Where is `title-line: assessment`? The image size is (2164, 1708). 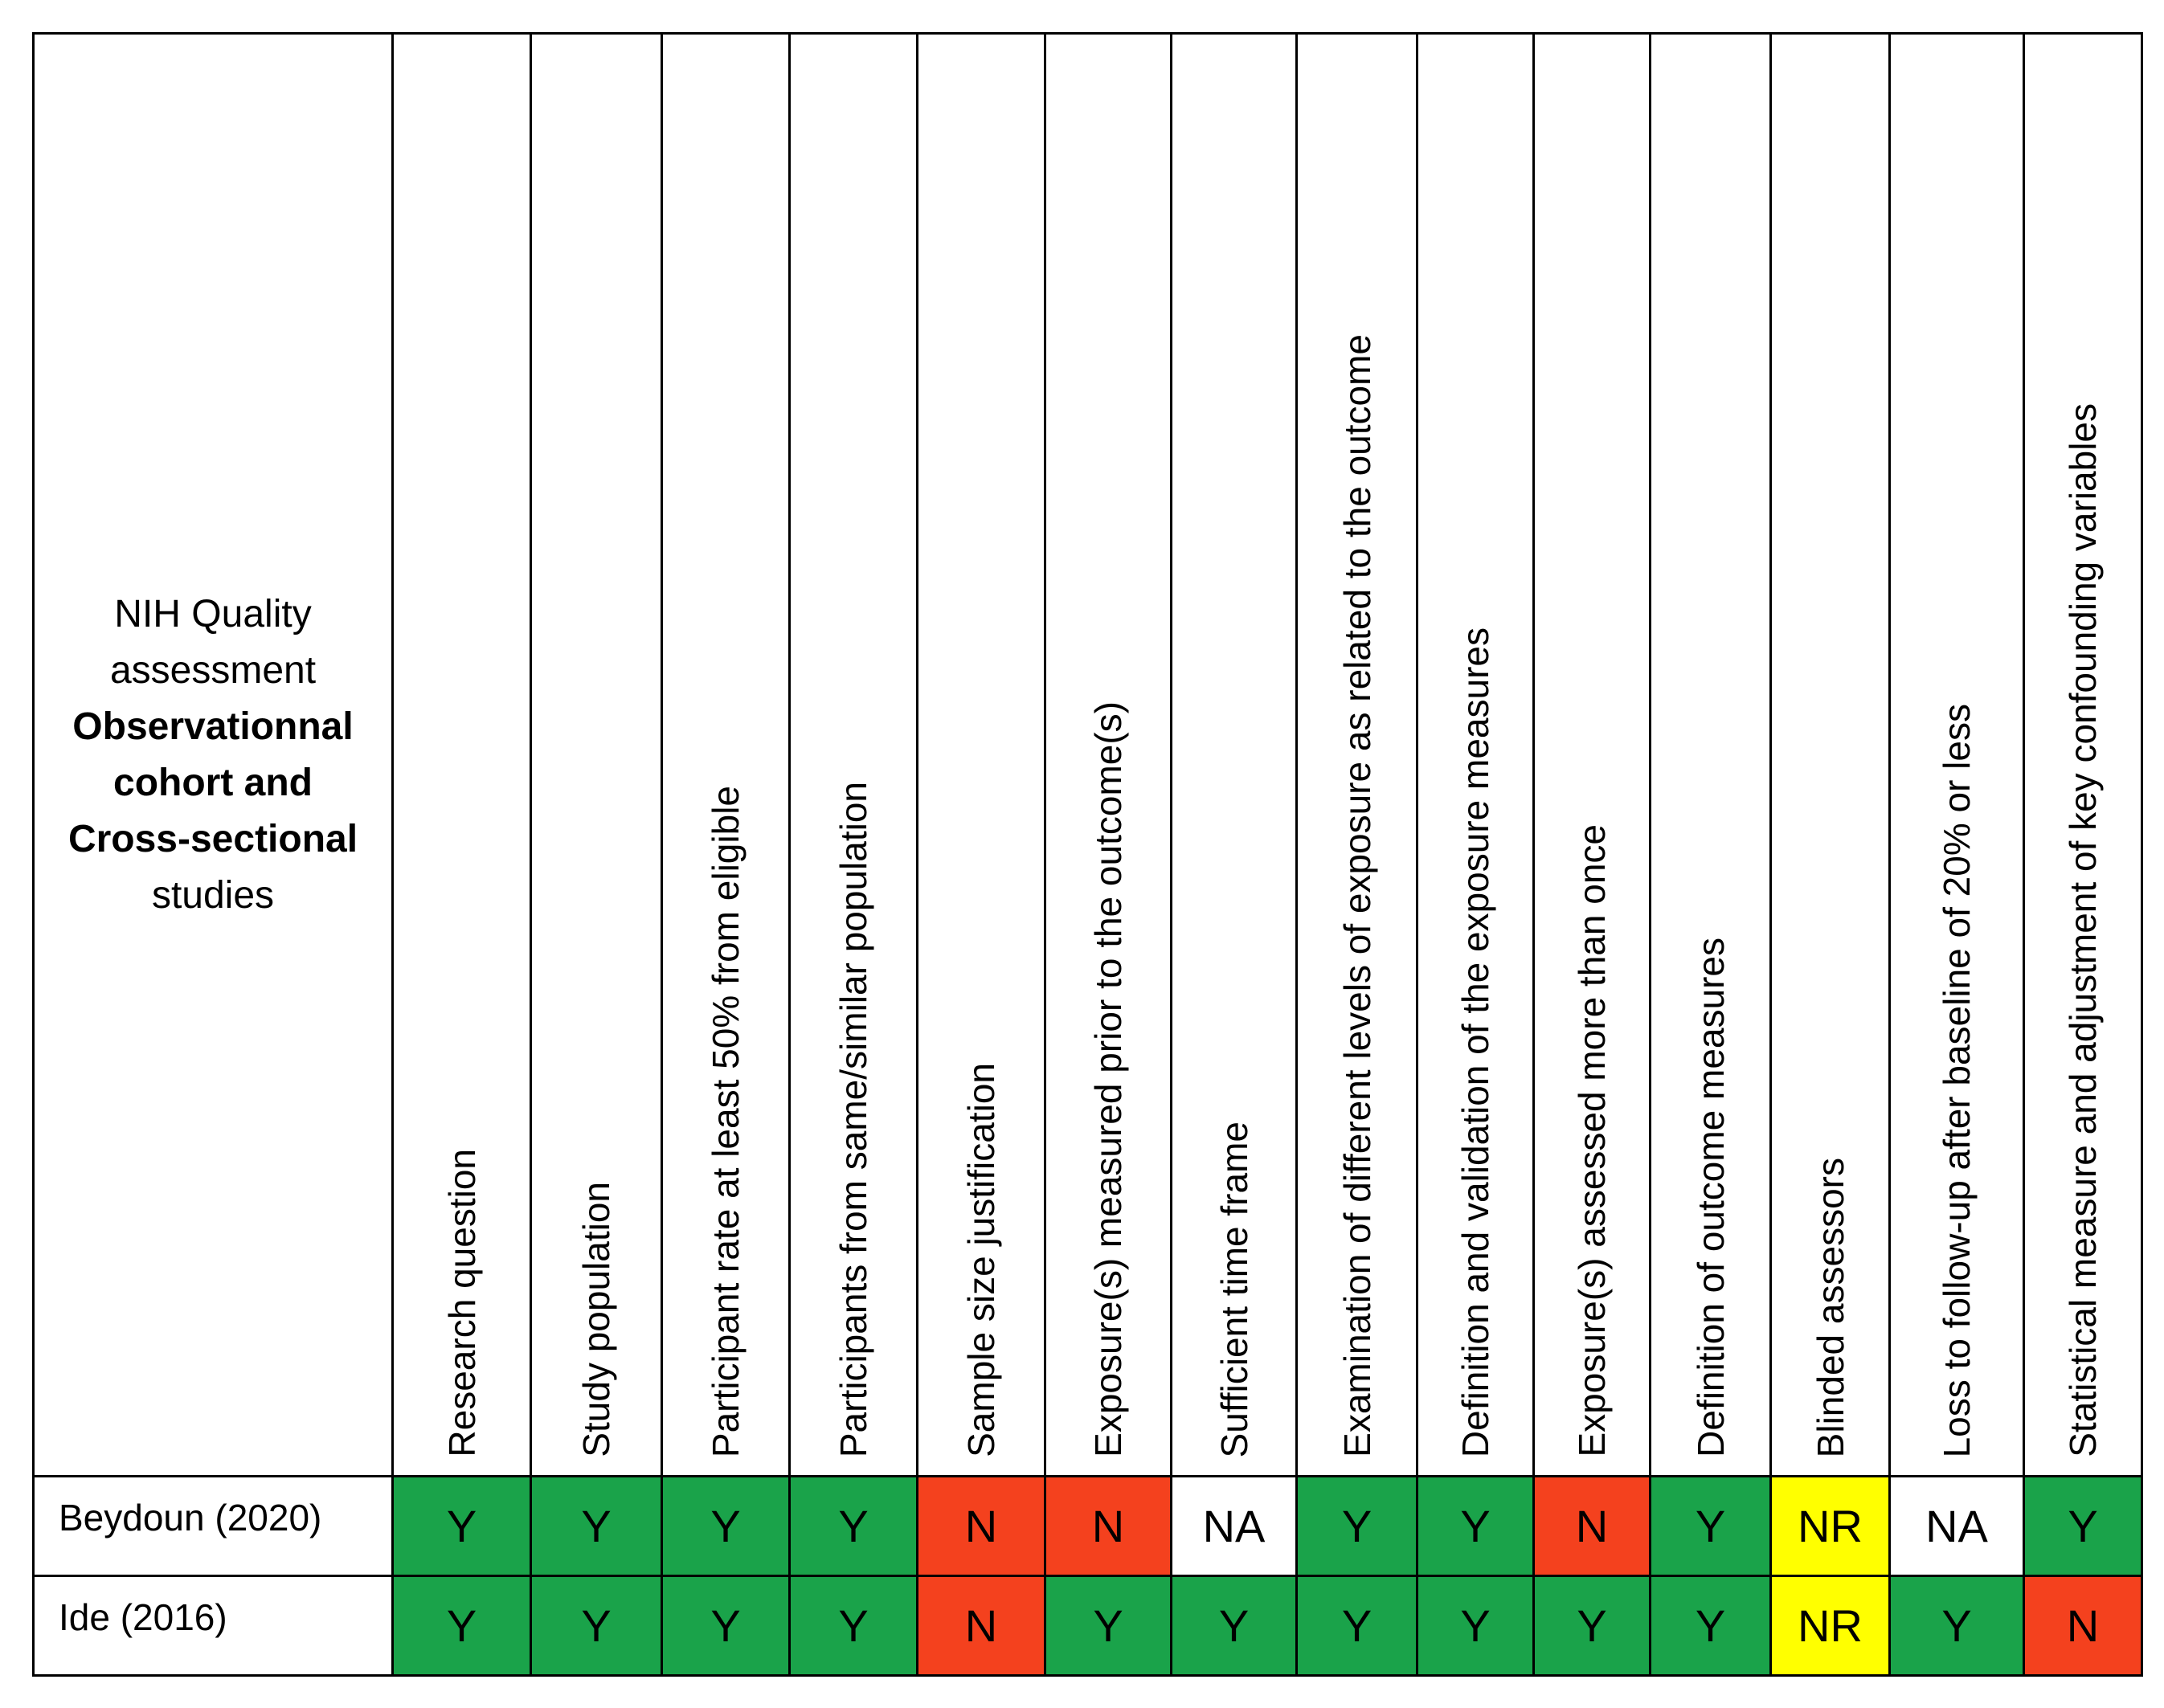 title-line: assessment is located at coordinates (213, 670).